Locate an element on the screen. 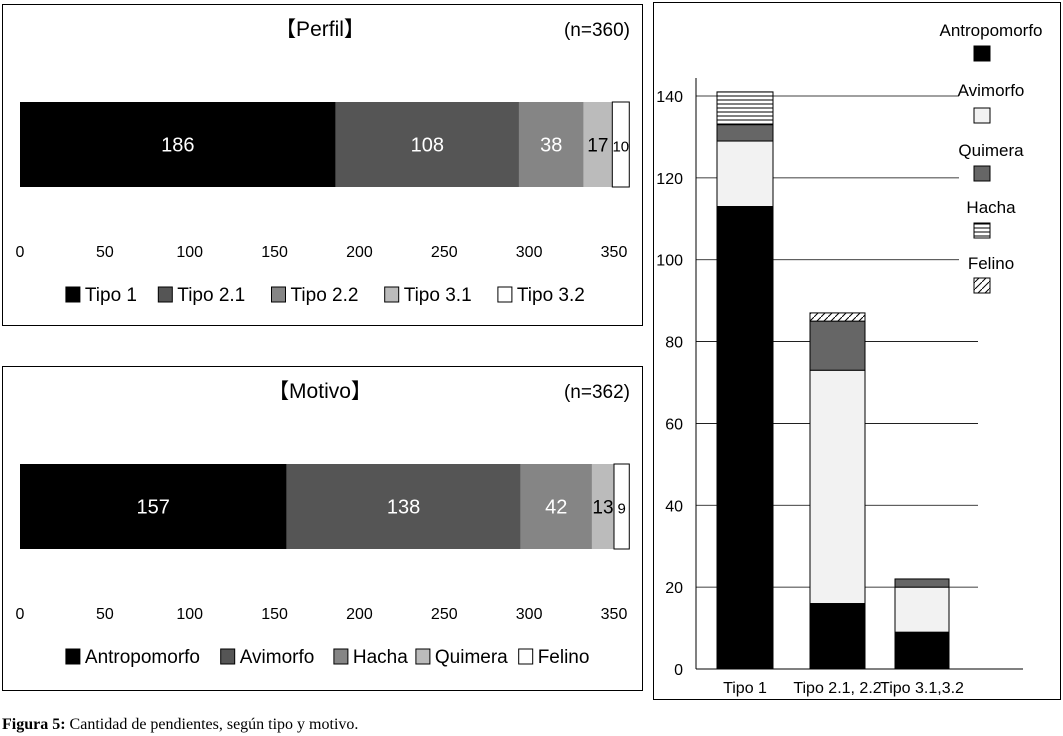 The width and height of the screenshot is (1063, 736). data-label: 17 is located at coordinates (597, 146).